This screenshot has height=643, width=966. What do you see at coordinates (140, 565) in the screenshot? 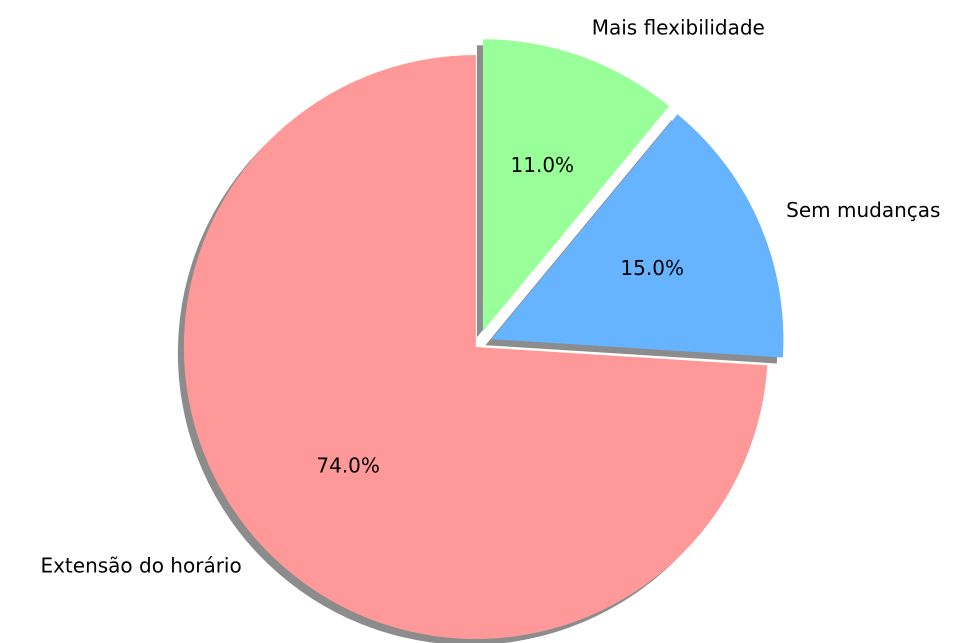
I see `wedge-label: Extensão do horário` at bounding box center [140, 565].